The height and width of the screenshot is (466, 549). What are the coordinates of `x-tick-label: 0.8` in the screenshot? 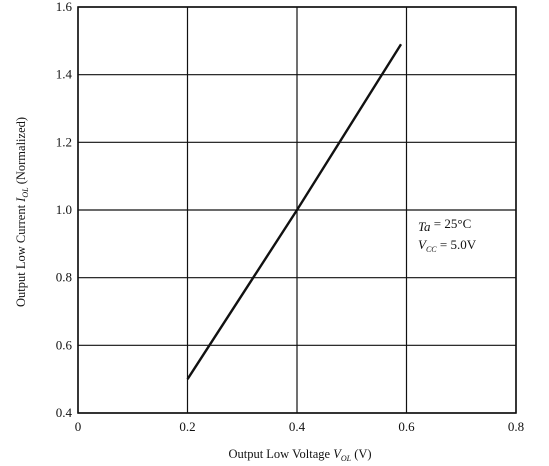 It's located at (516, 426).